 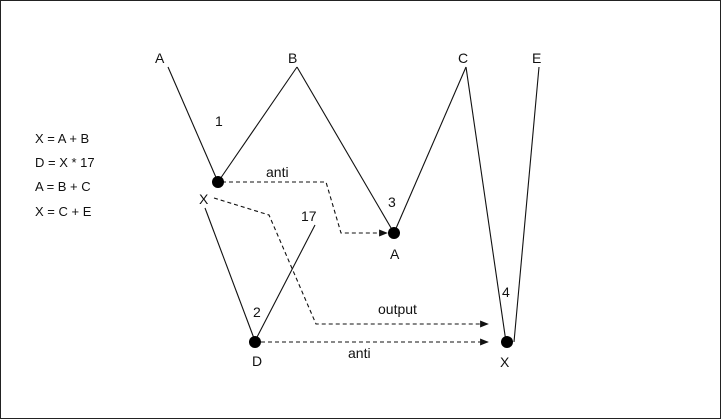 What do you see at coordinates (277, 172) in the screenshot?
I see `dependency-label-anti-1: anti` at bounding box center [277, 172].